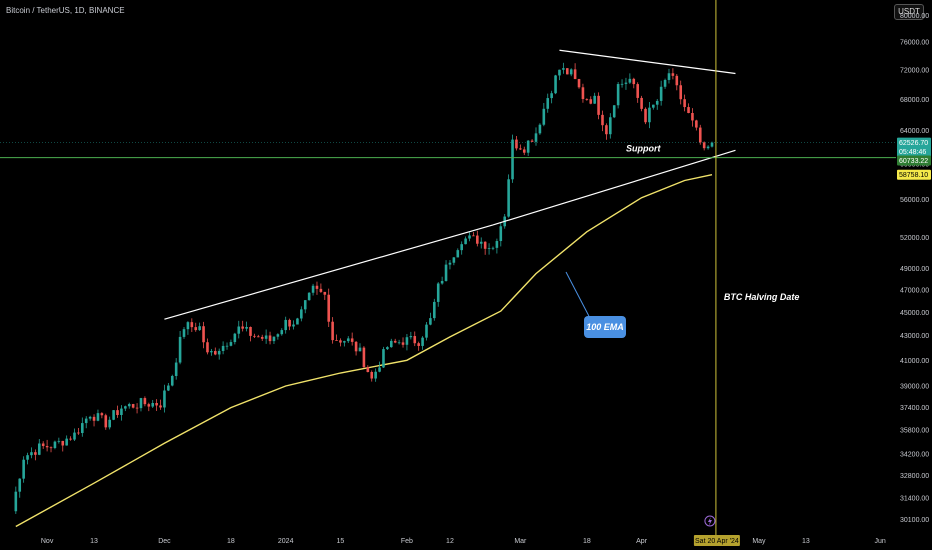 The image size is (932, 550). Describe the element at coordinates (914, 269) in the screenshot. I see `y-tick-label: 49000.00` at that location.